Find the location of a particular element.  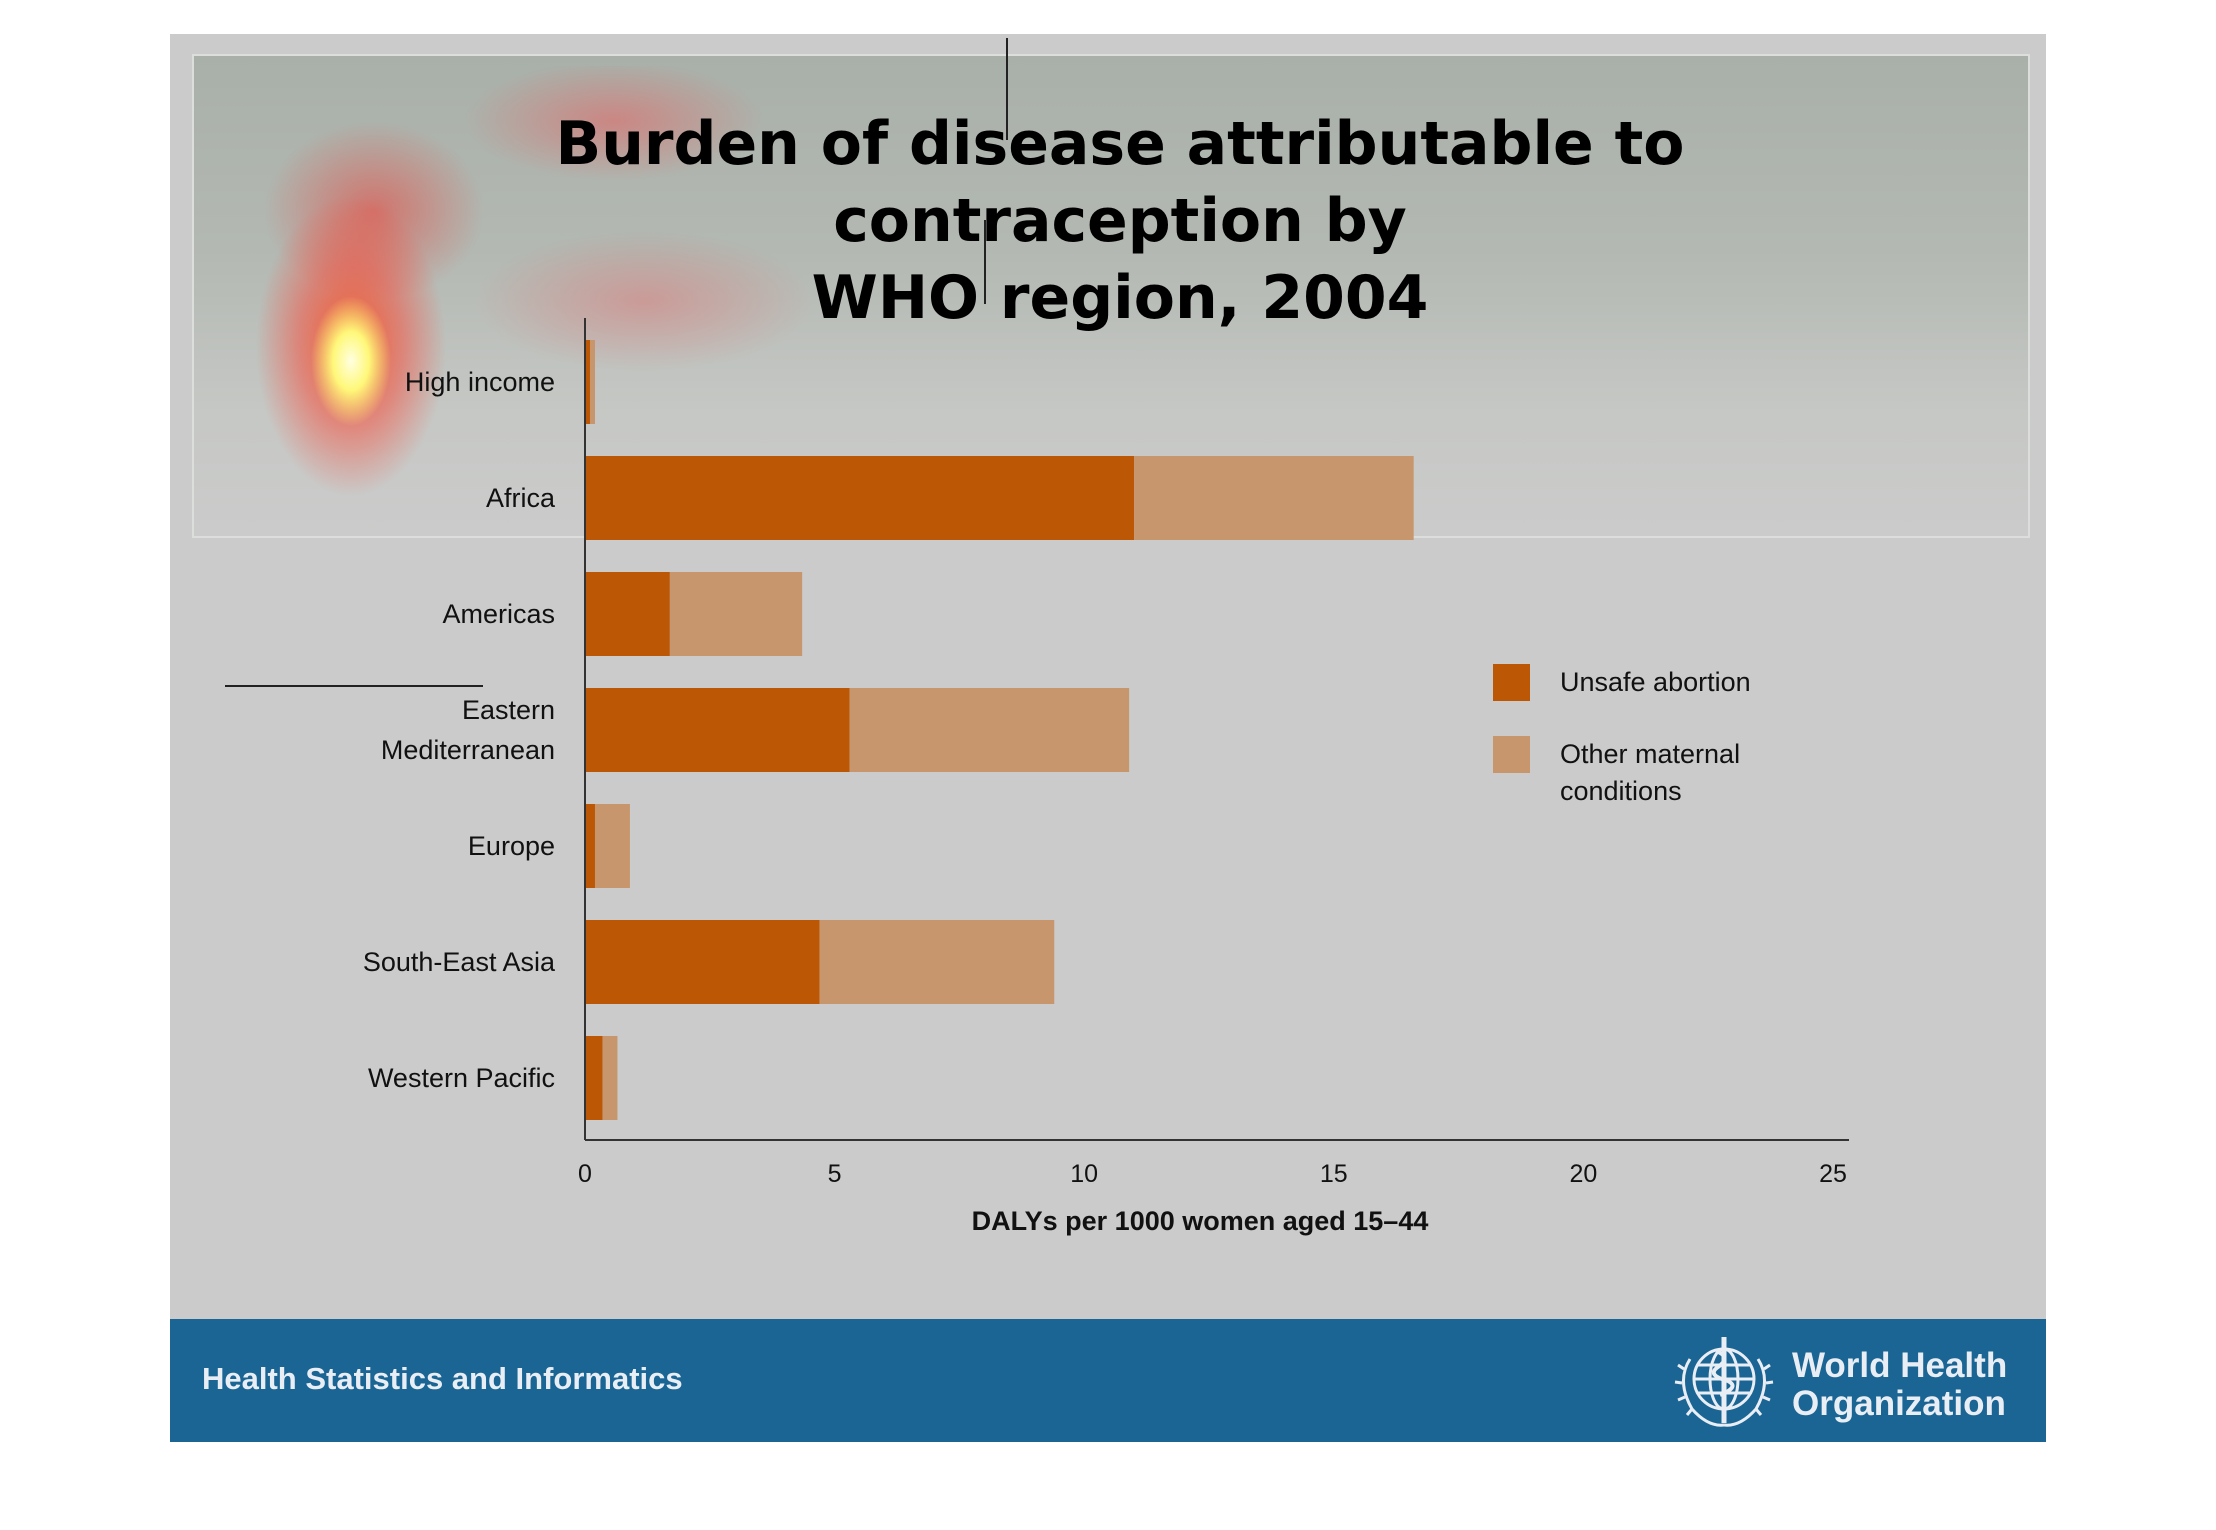

title-line-2: WHO region, 2004 is located at coordinates (1120, 298).